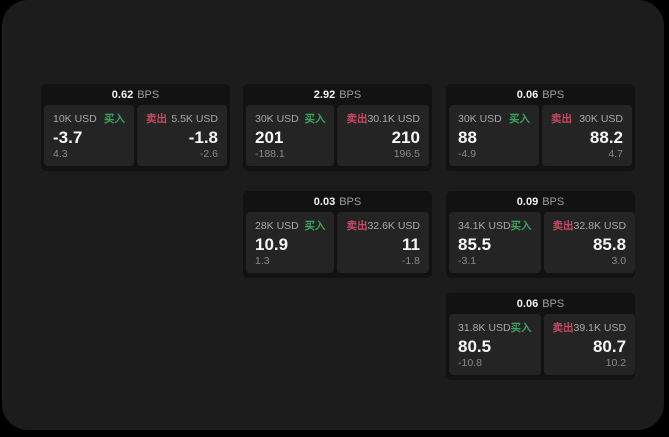 The width and height of the screenshot is (669, 437). What do you see at coordinates (600, 225) in the screenshot?
I see `sell-amount: 32.8K USD` at bounding box center [600, 225].